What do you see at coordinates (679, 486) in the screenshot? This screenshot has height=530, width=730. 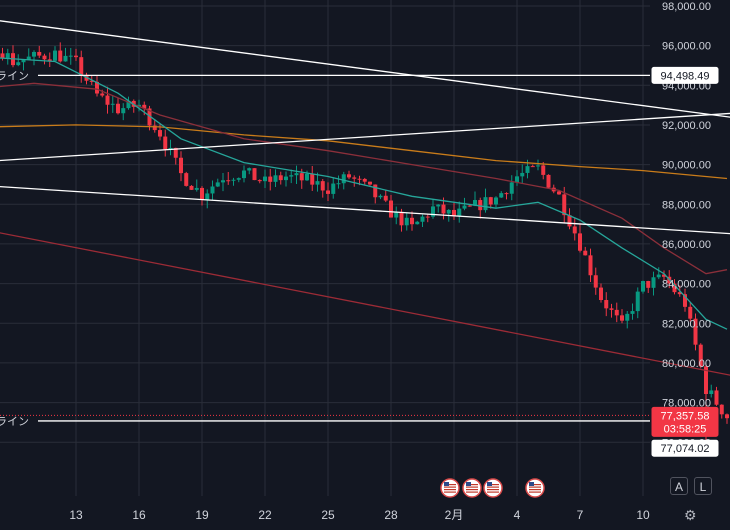 I see `auto-scale-button: A` at bounding box center [679, 486].